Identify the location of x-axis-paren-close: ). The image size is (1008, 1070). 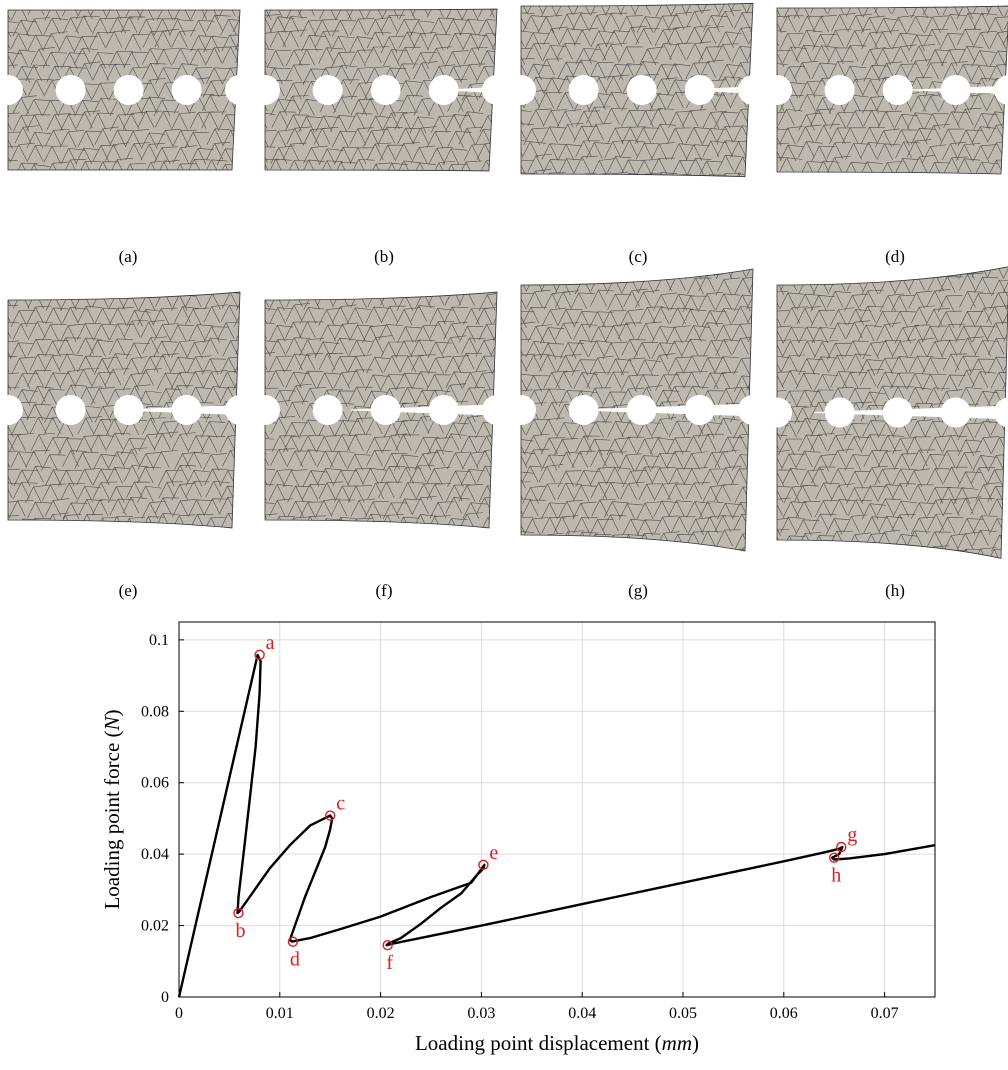
(695, 1043).